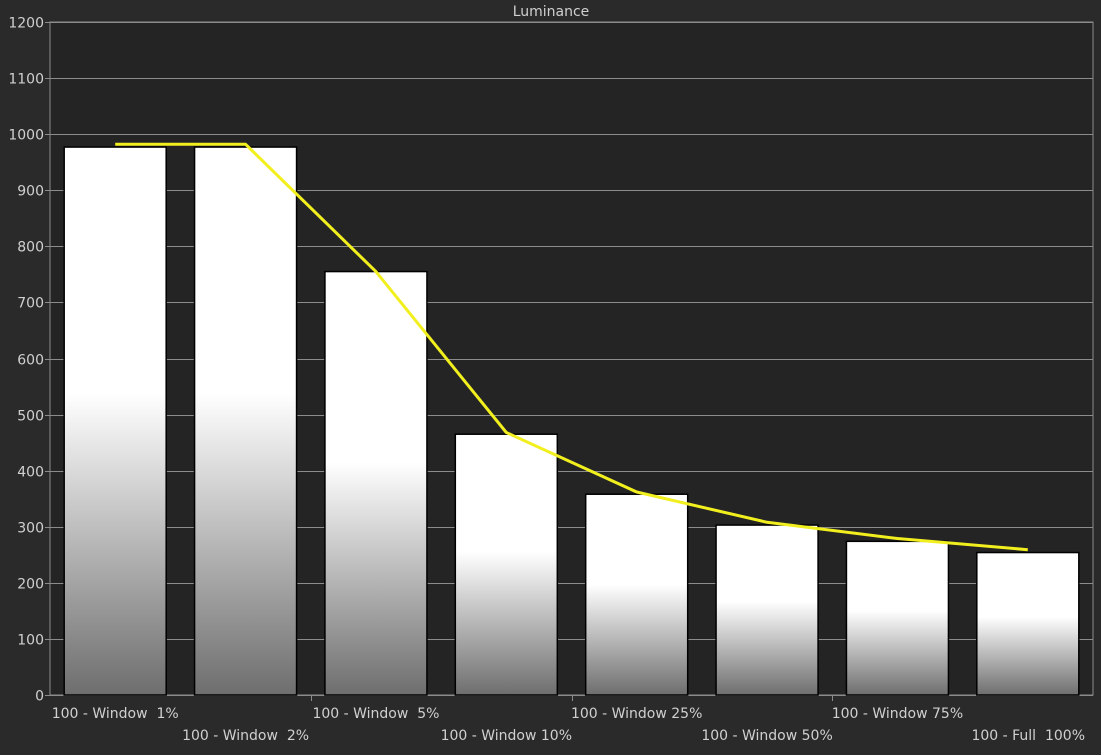 This screenshot has width=1101, height=755. I want to click on y-tick-label: 600, so click(30, 361).